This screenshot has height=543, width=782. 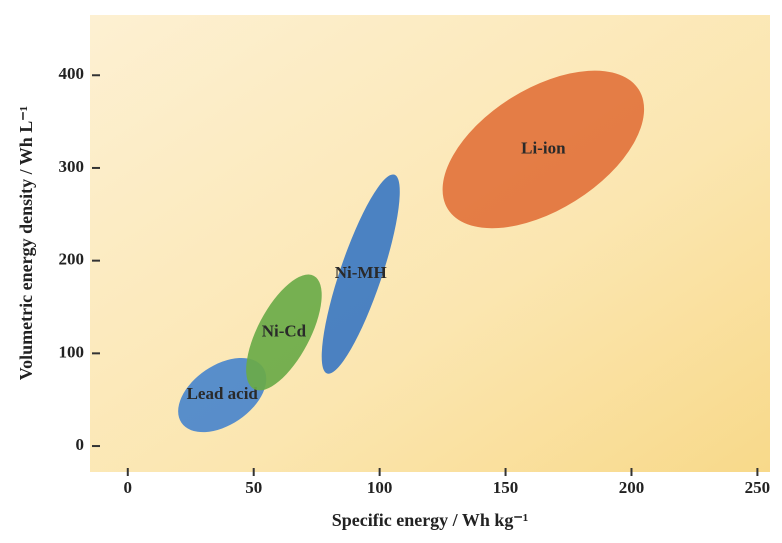 I want to click on x-tick-label: 0, so click(x=128, y=487).